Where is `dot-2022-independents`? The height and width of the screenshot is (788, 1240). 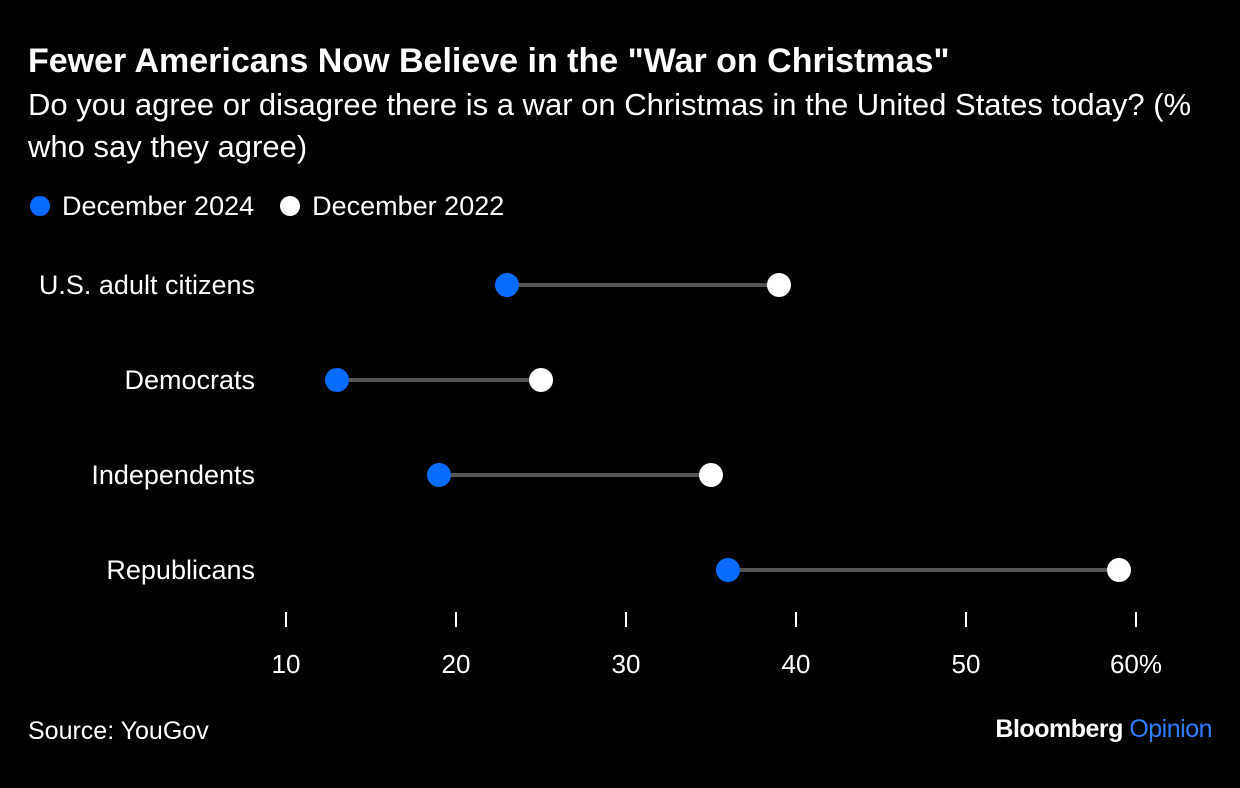 dot-2022-independents is located at coordinates (711, 475).